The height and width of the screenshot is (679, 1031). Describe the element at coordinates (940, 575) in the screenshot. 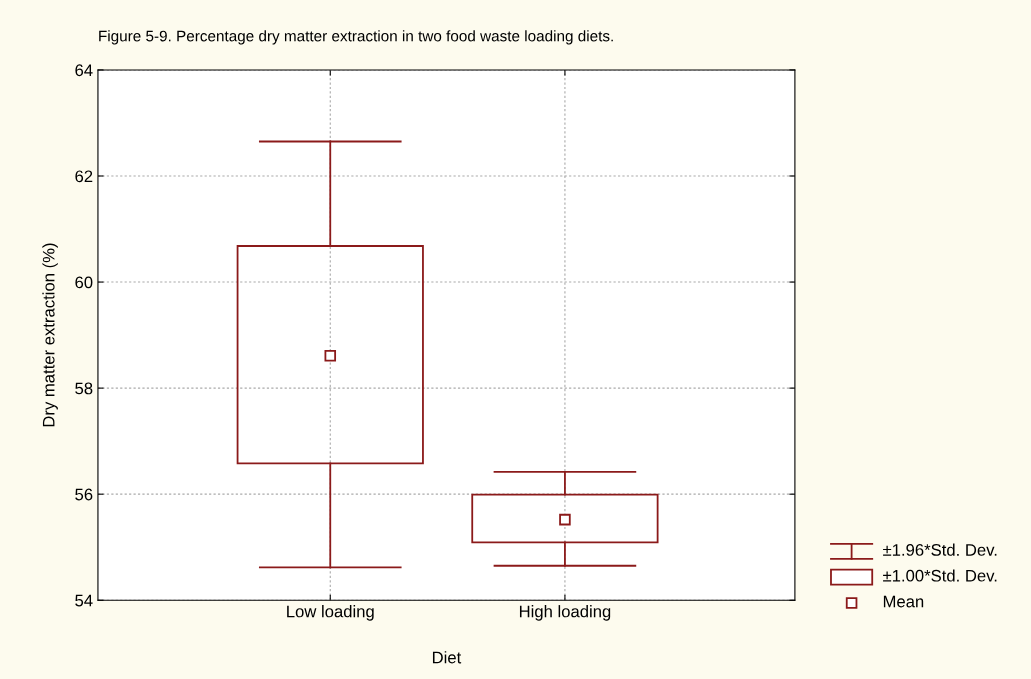

I see `text: ±1.00*Std. Dev.` at that location.